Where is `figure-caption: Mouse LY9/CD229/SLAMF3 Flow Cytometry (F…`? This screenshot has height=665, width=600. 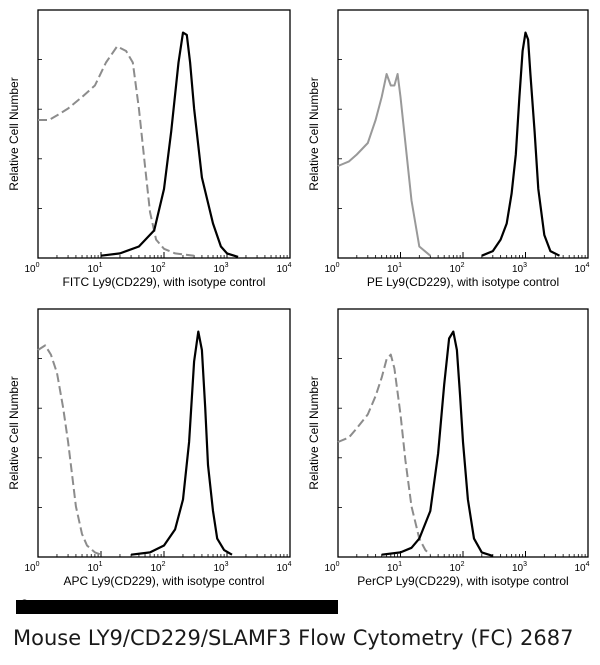
figure-caption: Mouse LY9/CD229/SLAMF3 Flow Cytometry (F… is located at coordinates (293, 638).